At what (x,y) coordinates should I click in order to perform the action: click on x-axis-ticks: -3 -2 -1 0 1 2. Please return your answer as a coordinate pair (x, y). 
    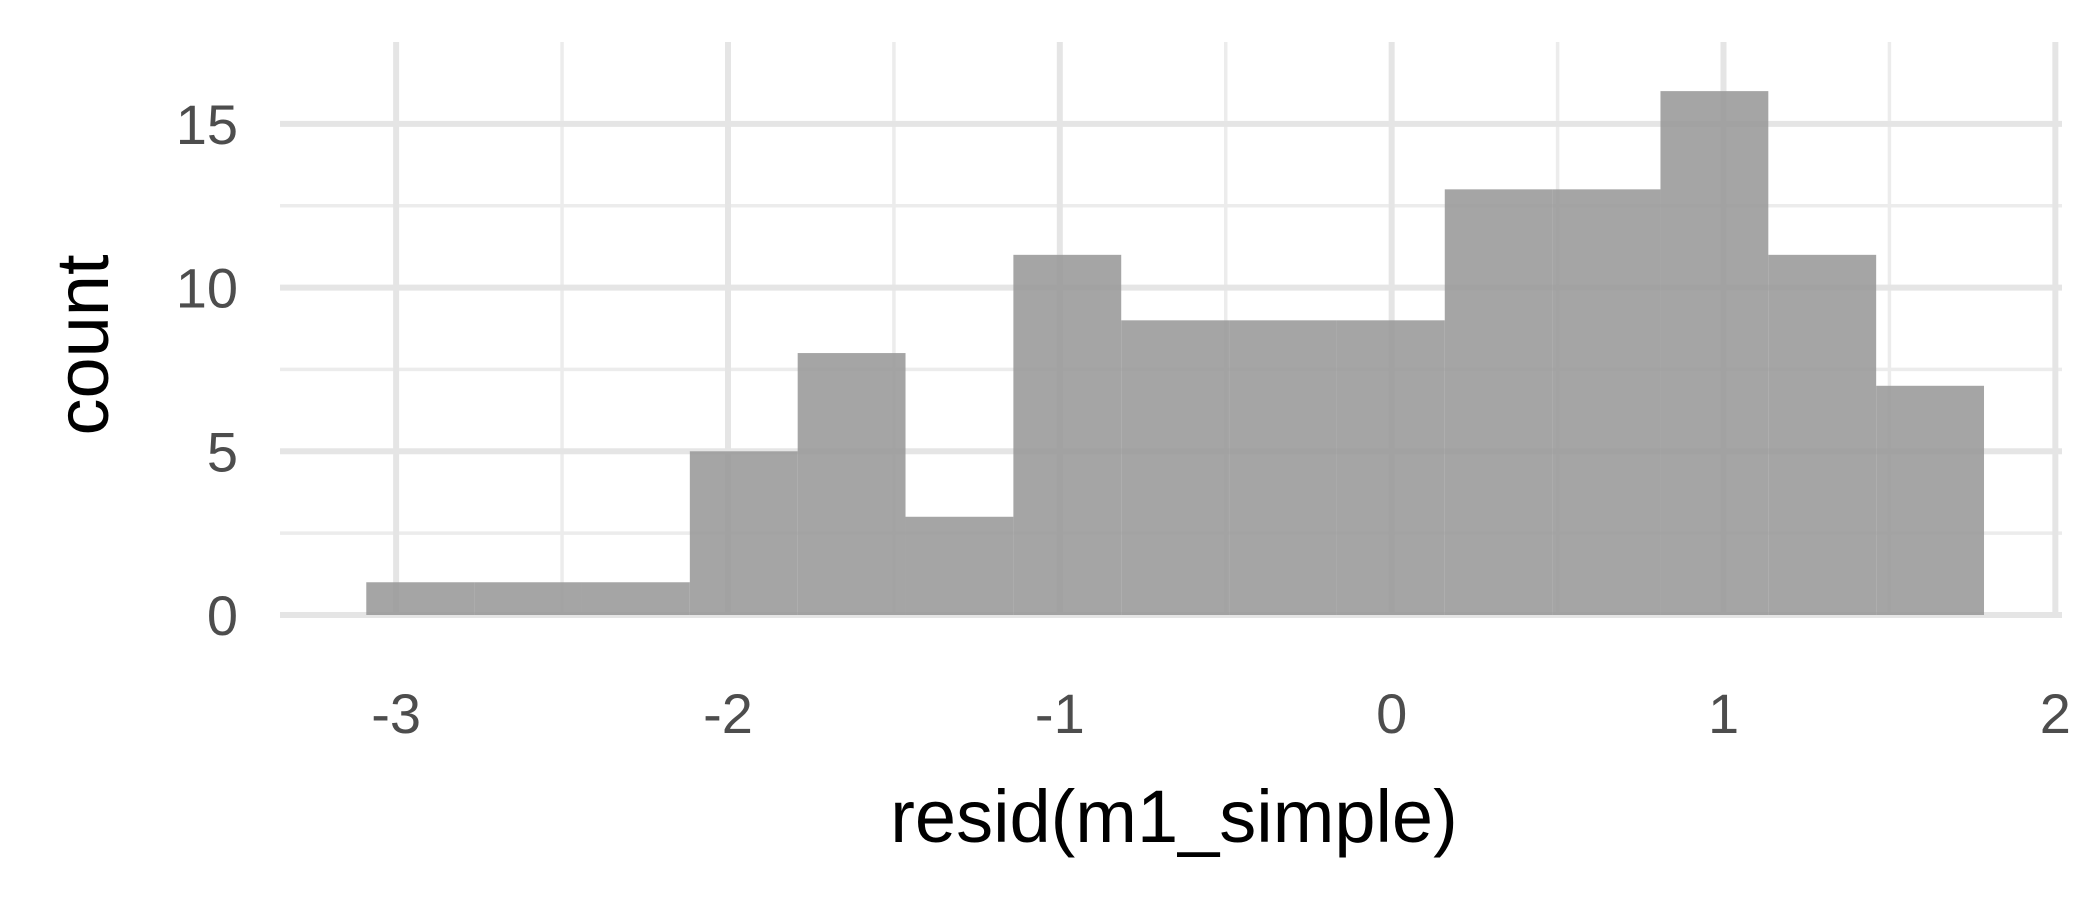
    Looking at the image, I should click on (1221, 713).